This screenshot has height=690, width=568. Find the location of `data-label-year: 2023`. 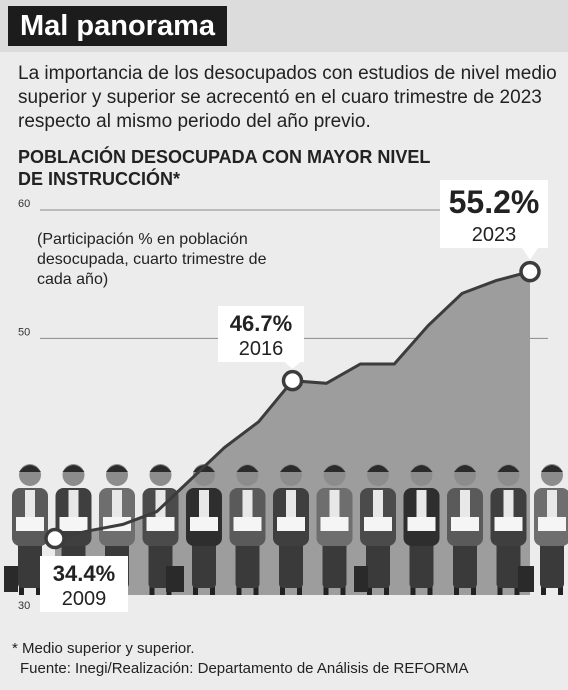

data-label-year: 2023 is located at coordinates (494, 235).